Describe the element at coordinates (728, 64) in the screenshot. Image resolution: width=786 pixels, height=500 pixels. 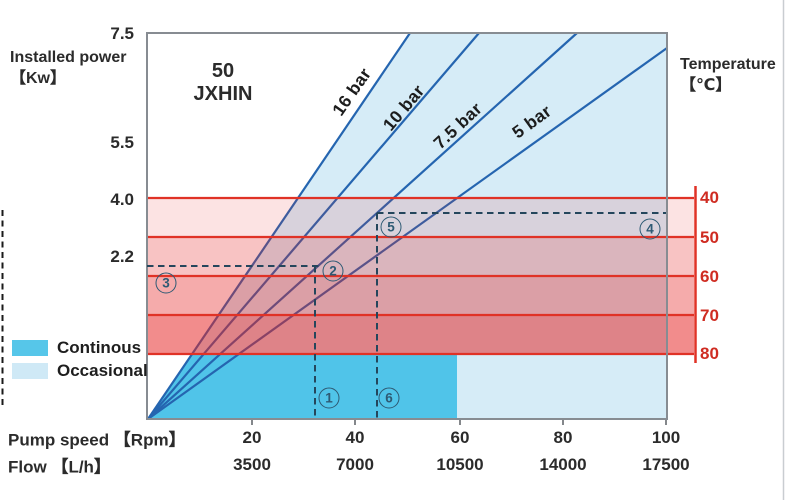
I see `temperature-axis-title-line1: Temperature` at that location.